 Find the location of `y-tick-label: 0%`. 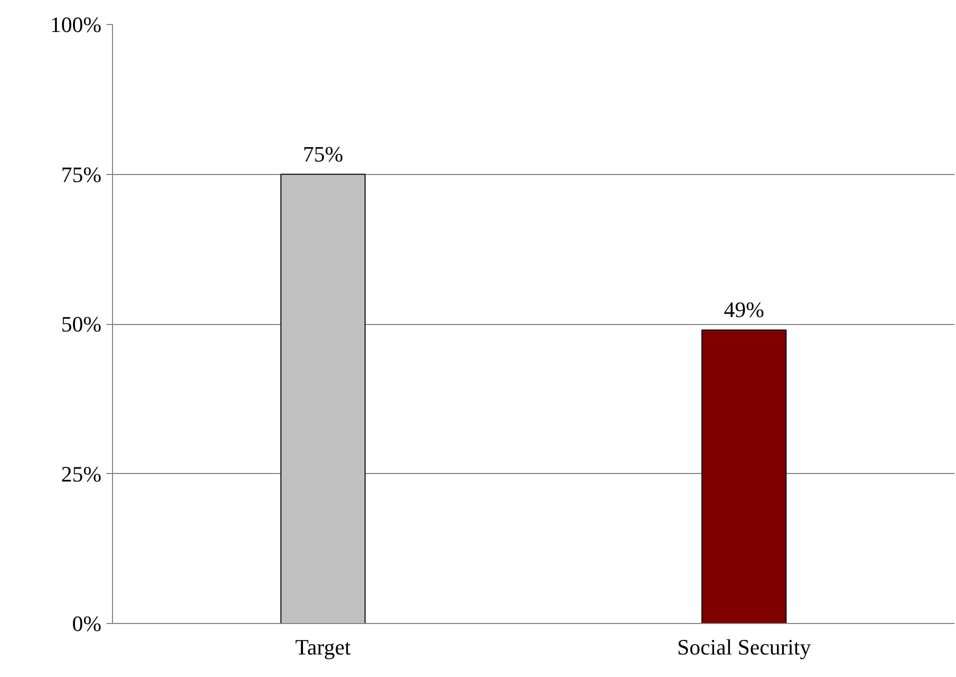

y-tick-label: 0% is located at coordinates (87, 623).